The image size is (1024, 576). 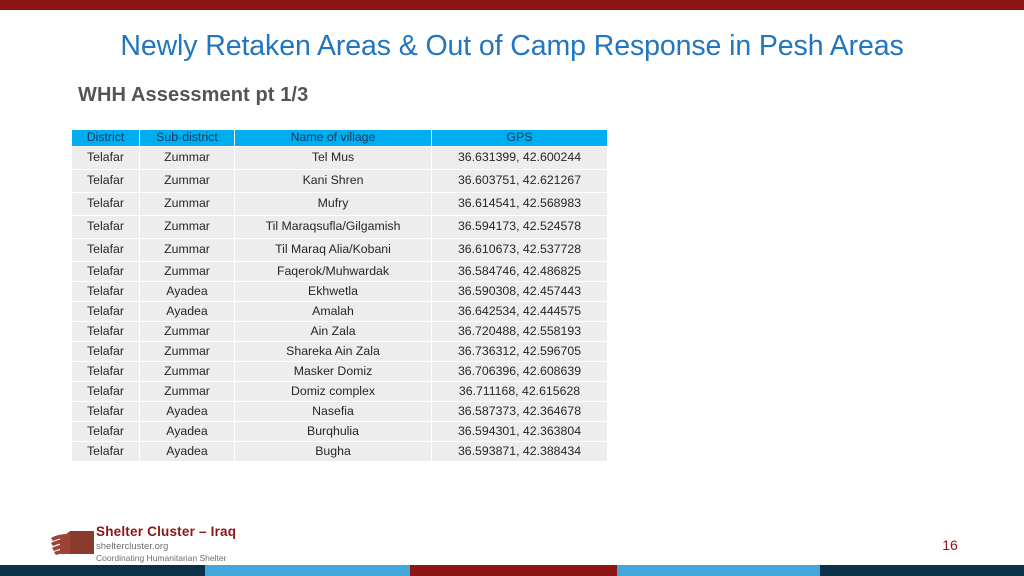 I want to click on table-cell-gps: 36.590308, 42.457443, so click(x=519, y=291).